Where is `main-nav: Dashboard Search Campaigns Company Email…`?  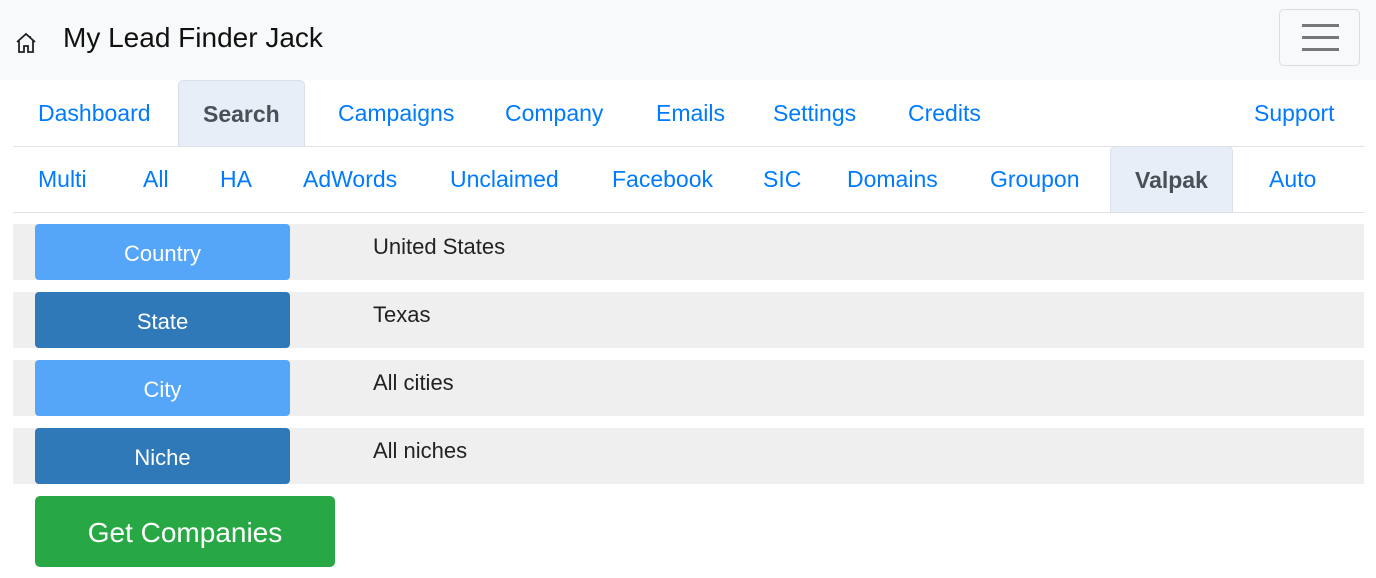
main-nav: Dashboard Search Campaigns Company Email… is located at coordinates (688, 113).